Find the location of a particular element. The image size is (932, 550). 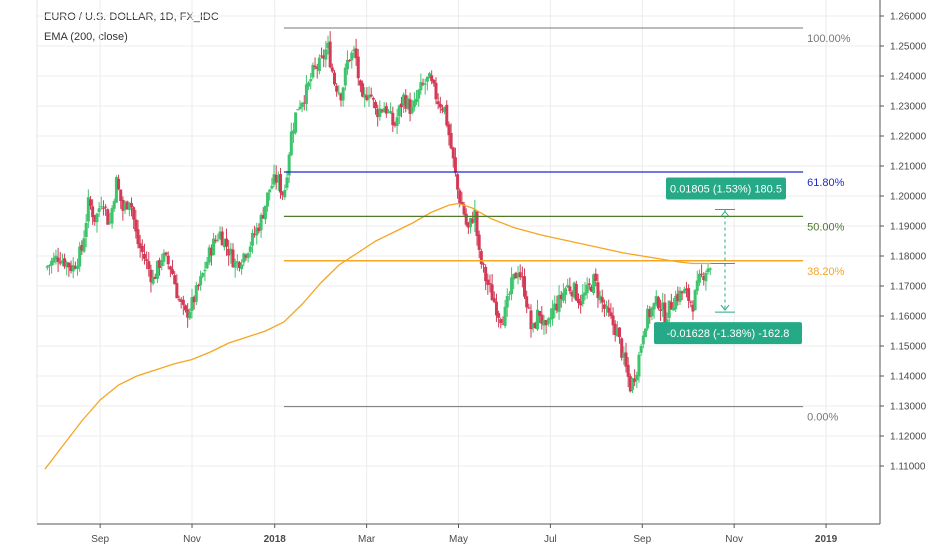

measure-down-arrow-icon is located at coordinates (725, 307).